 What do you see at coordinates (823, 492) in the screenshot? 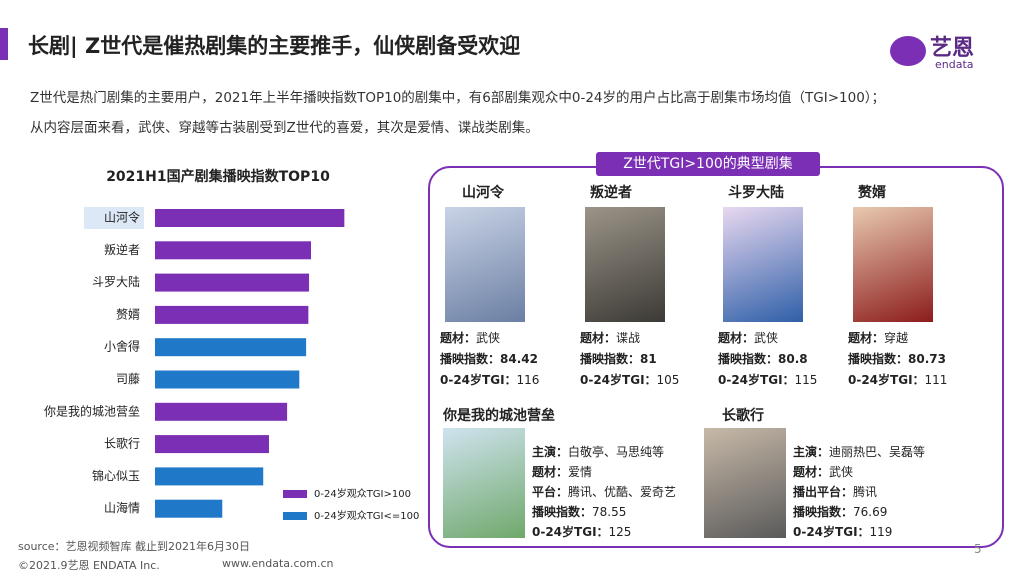
I see `row-label: 播出平台：` at bounding box center [823, 492].